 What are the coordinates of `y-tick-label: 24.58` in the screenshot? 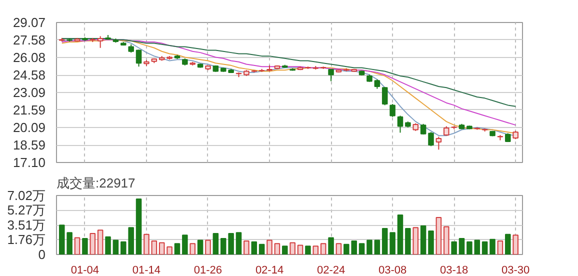 It's located at (29, 75).